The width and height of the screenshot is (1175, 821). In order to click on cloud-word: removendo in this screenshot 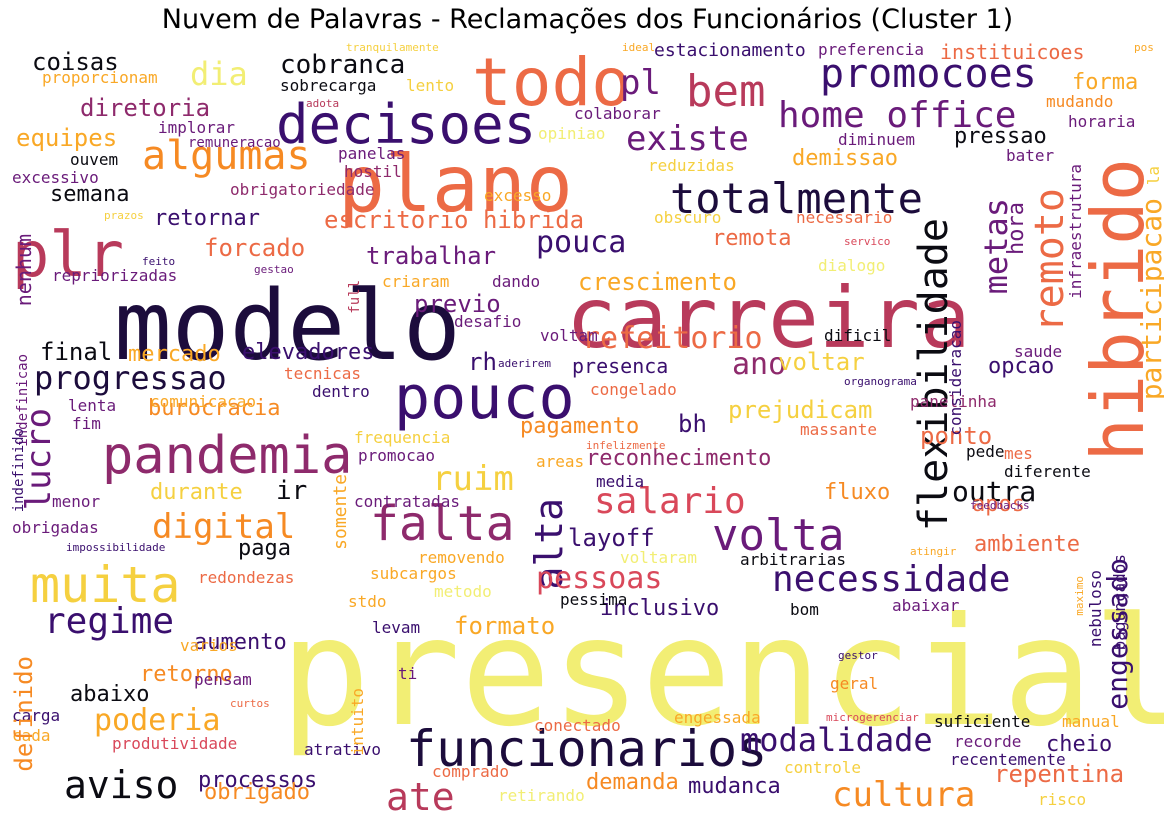, I will do `click(461, 557)`.